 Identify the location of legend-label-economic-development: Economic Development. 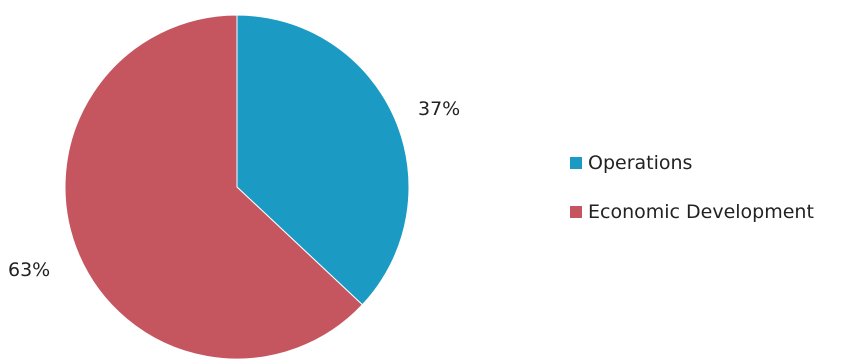
(701, 212).